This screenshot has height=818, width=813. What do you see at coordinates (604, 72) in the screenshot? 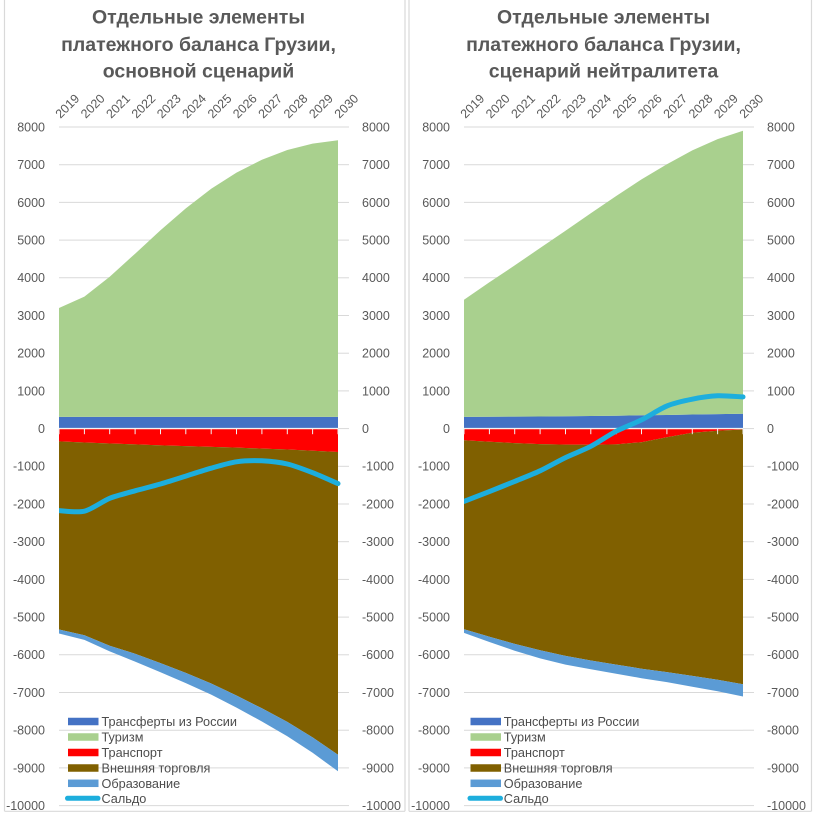
I see `svg-text: сценарий нейтралитета` at bounding box center [604, 72].